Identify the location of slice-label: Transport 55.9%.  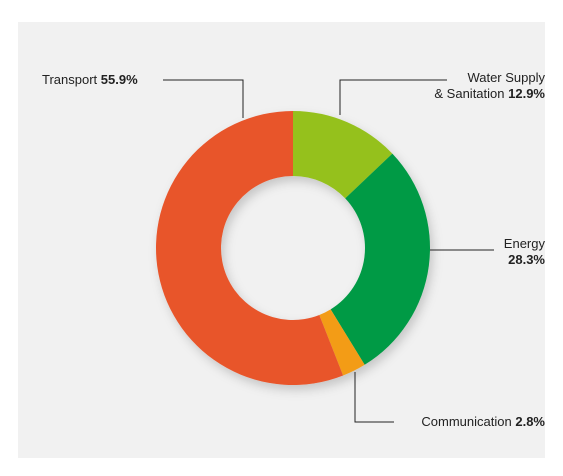
(90, 80).